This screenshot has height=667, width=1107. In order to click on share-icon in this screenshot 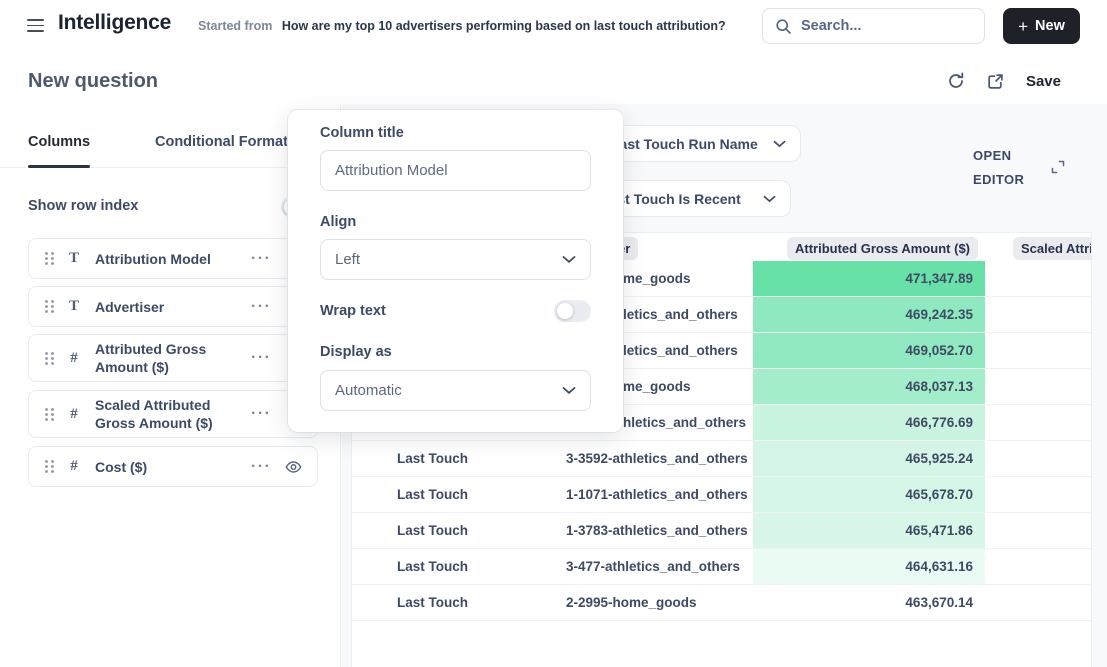, I will do `click(995, 81)`.